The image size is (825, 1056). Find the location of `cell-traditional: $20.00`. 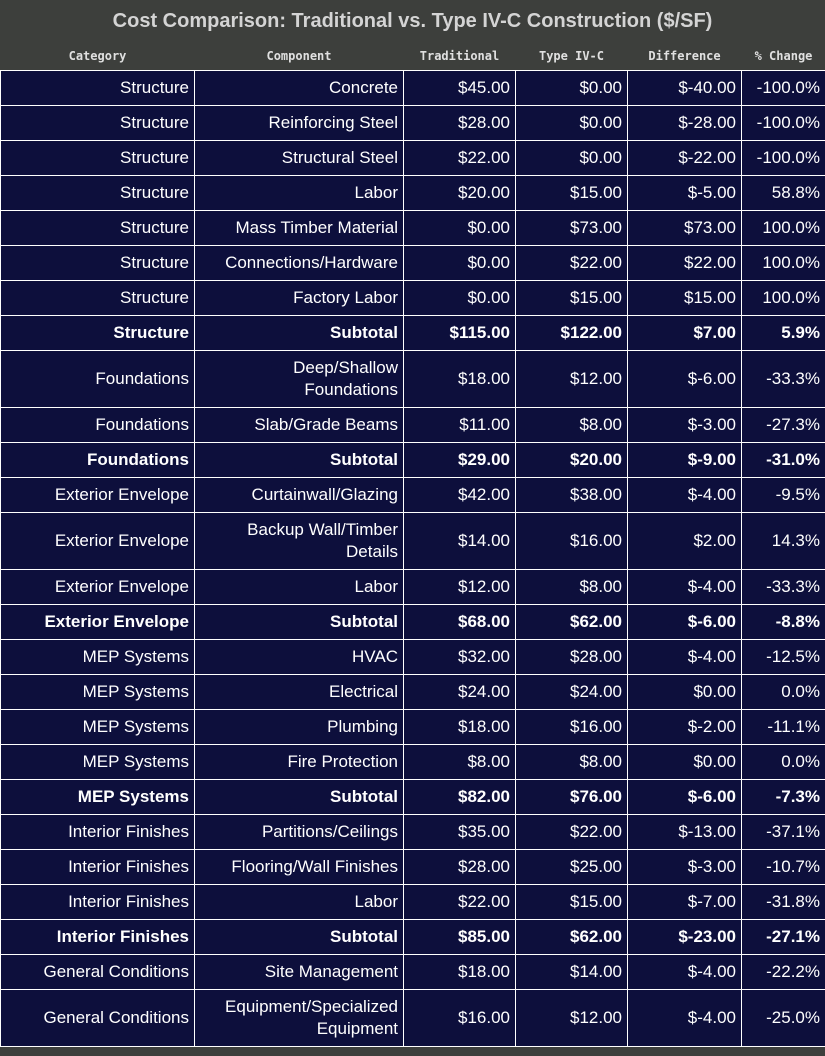

cell-traditional: $20.00 is located at coordinates (459, 193).